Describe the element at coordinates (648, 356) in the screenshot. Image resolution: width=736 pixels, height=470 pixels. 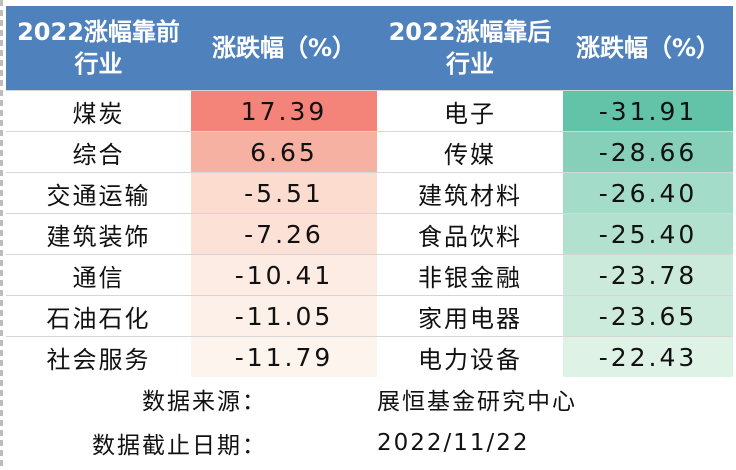
I see `bottom-industry-value: -22.43` at that location.